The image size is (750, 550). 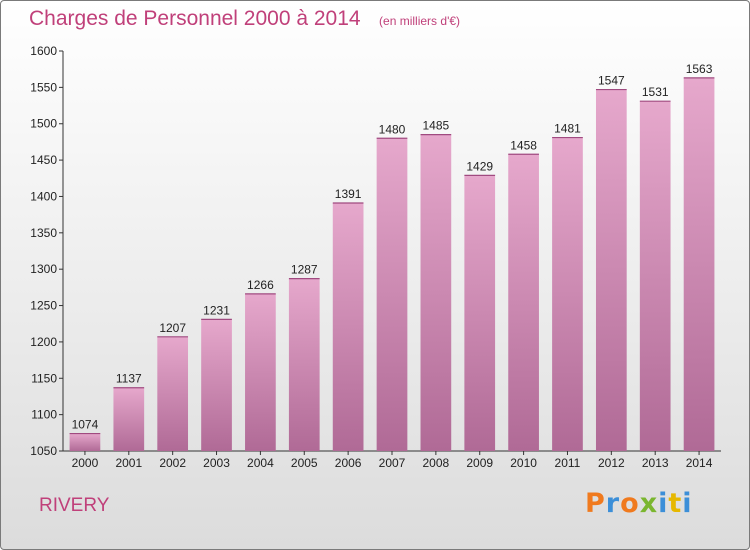 What do you see at coordinates (392, 463) in the screenshot?
I see `x-tick-label: 2007` at bounding box center [392, 463].